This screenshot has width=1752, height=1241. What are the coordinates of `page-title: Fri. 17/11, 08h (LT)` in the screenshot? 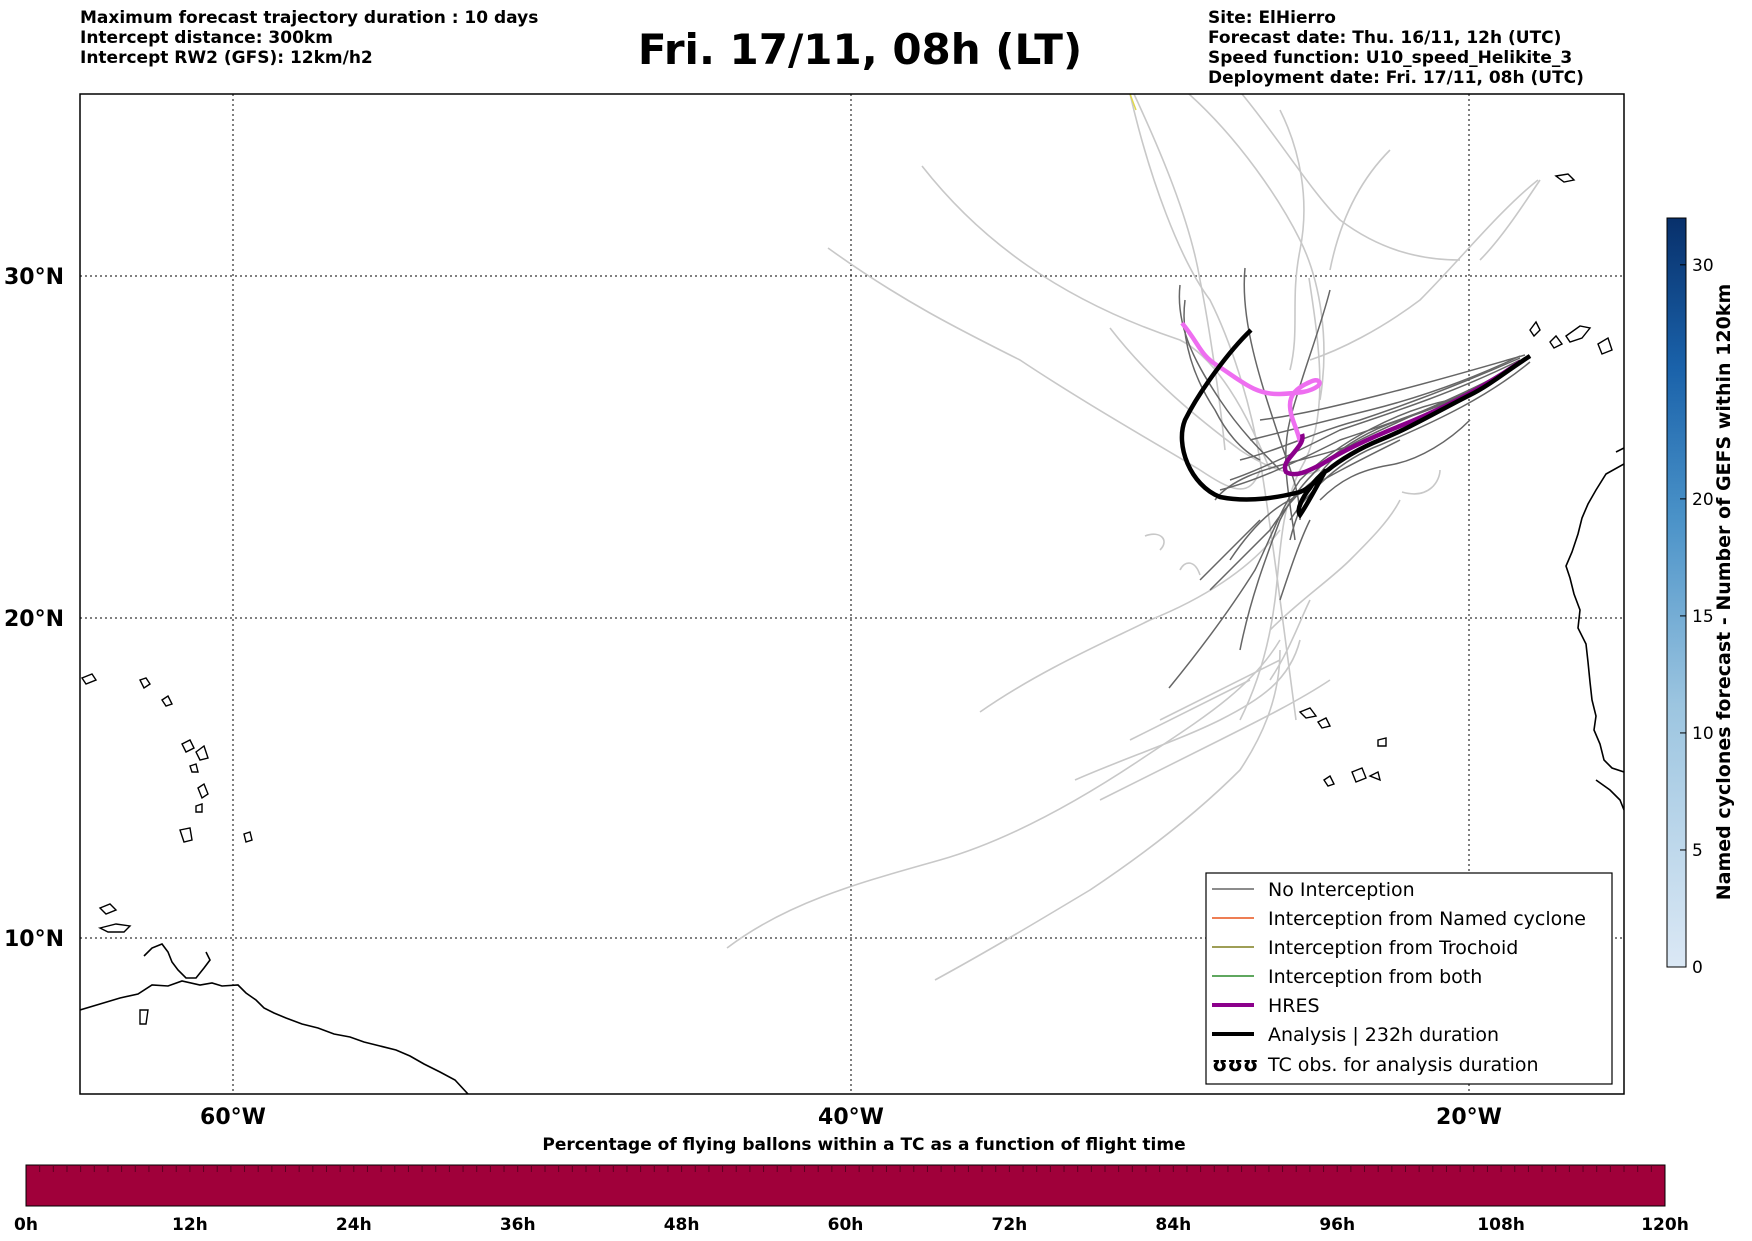 It's located at (860, 49).